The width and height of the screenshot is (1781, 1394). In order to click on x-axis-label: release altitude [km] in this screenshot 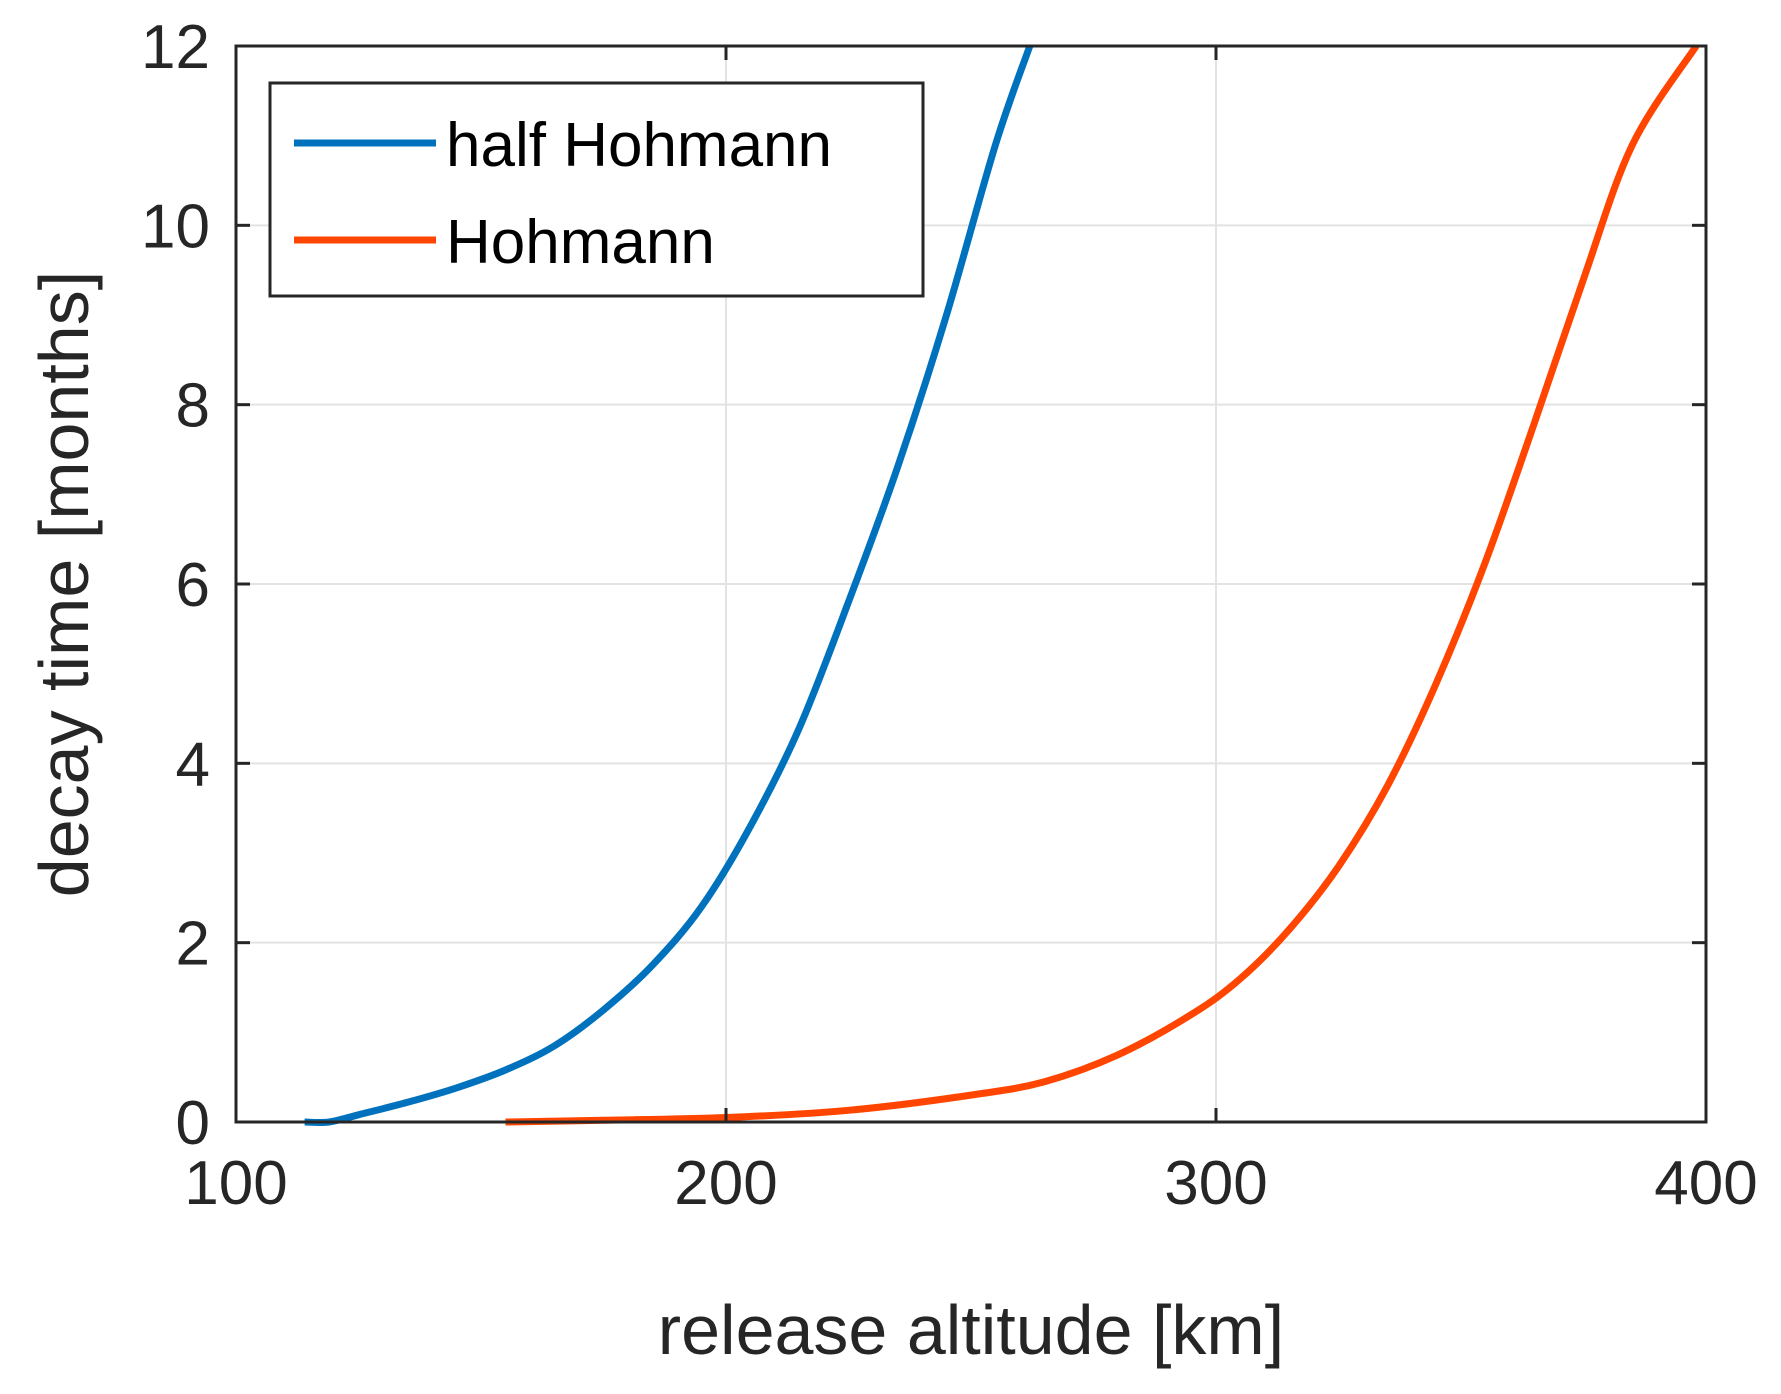, I will do `click(971, 1330)`.